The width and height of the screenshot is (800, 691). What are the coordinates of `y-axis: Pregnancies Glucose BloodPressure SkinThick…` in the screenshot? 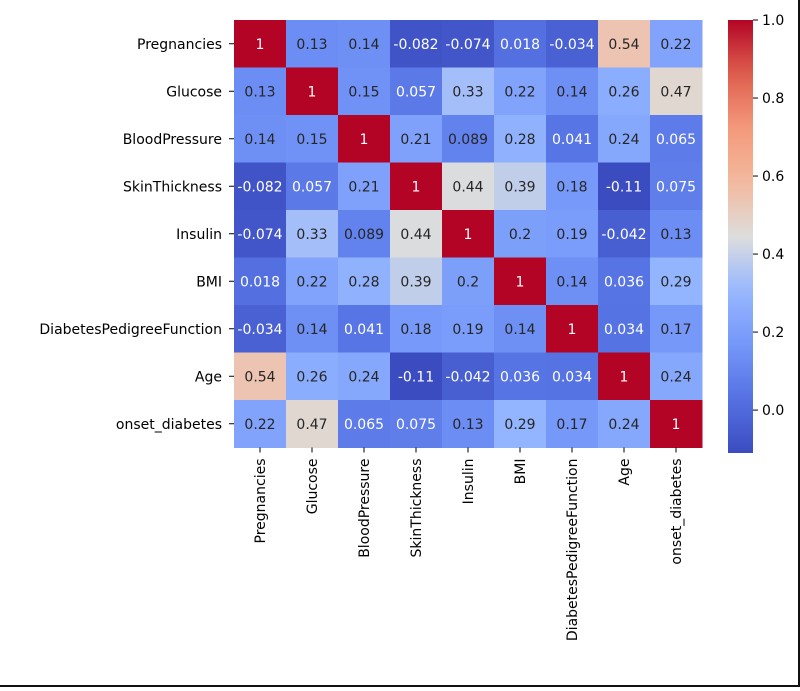 It's located at (136, 235).